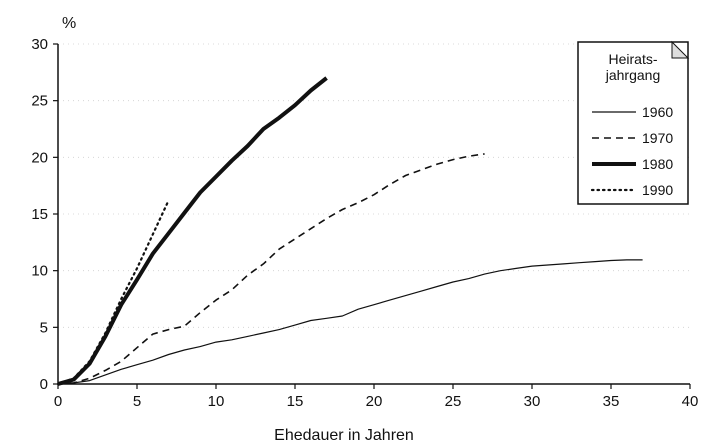 This screenshot has width=712, height=446. I want to click on legend-label-1960: 1960, so click(657, 112).